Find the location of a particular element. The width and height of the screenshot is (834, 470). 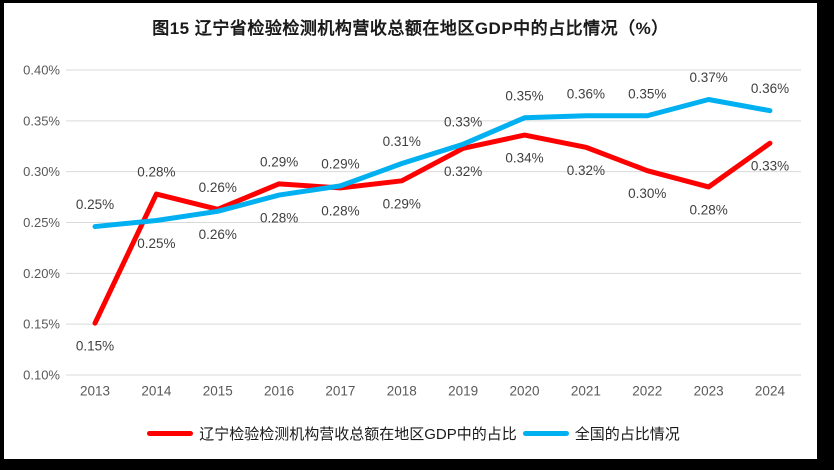

y-tick-label: 0.15% is located at coordinates (41, 324).